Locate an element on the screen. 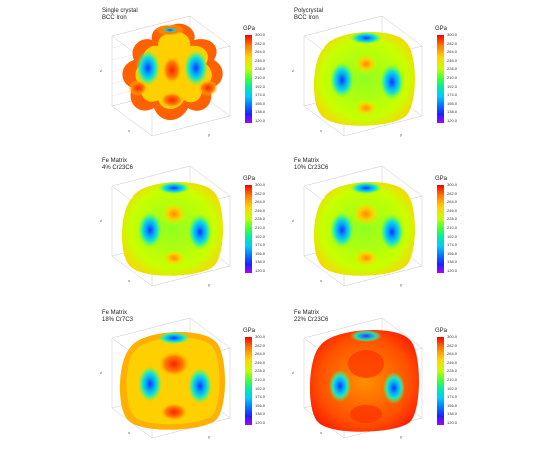 The image size is (534, 462). panel-title: Single crystal BCC Iron is located at coordinates (120, 14).